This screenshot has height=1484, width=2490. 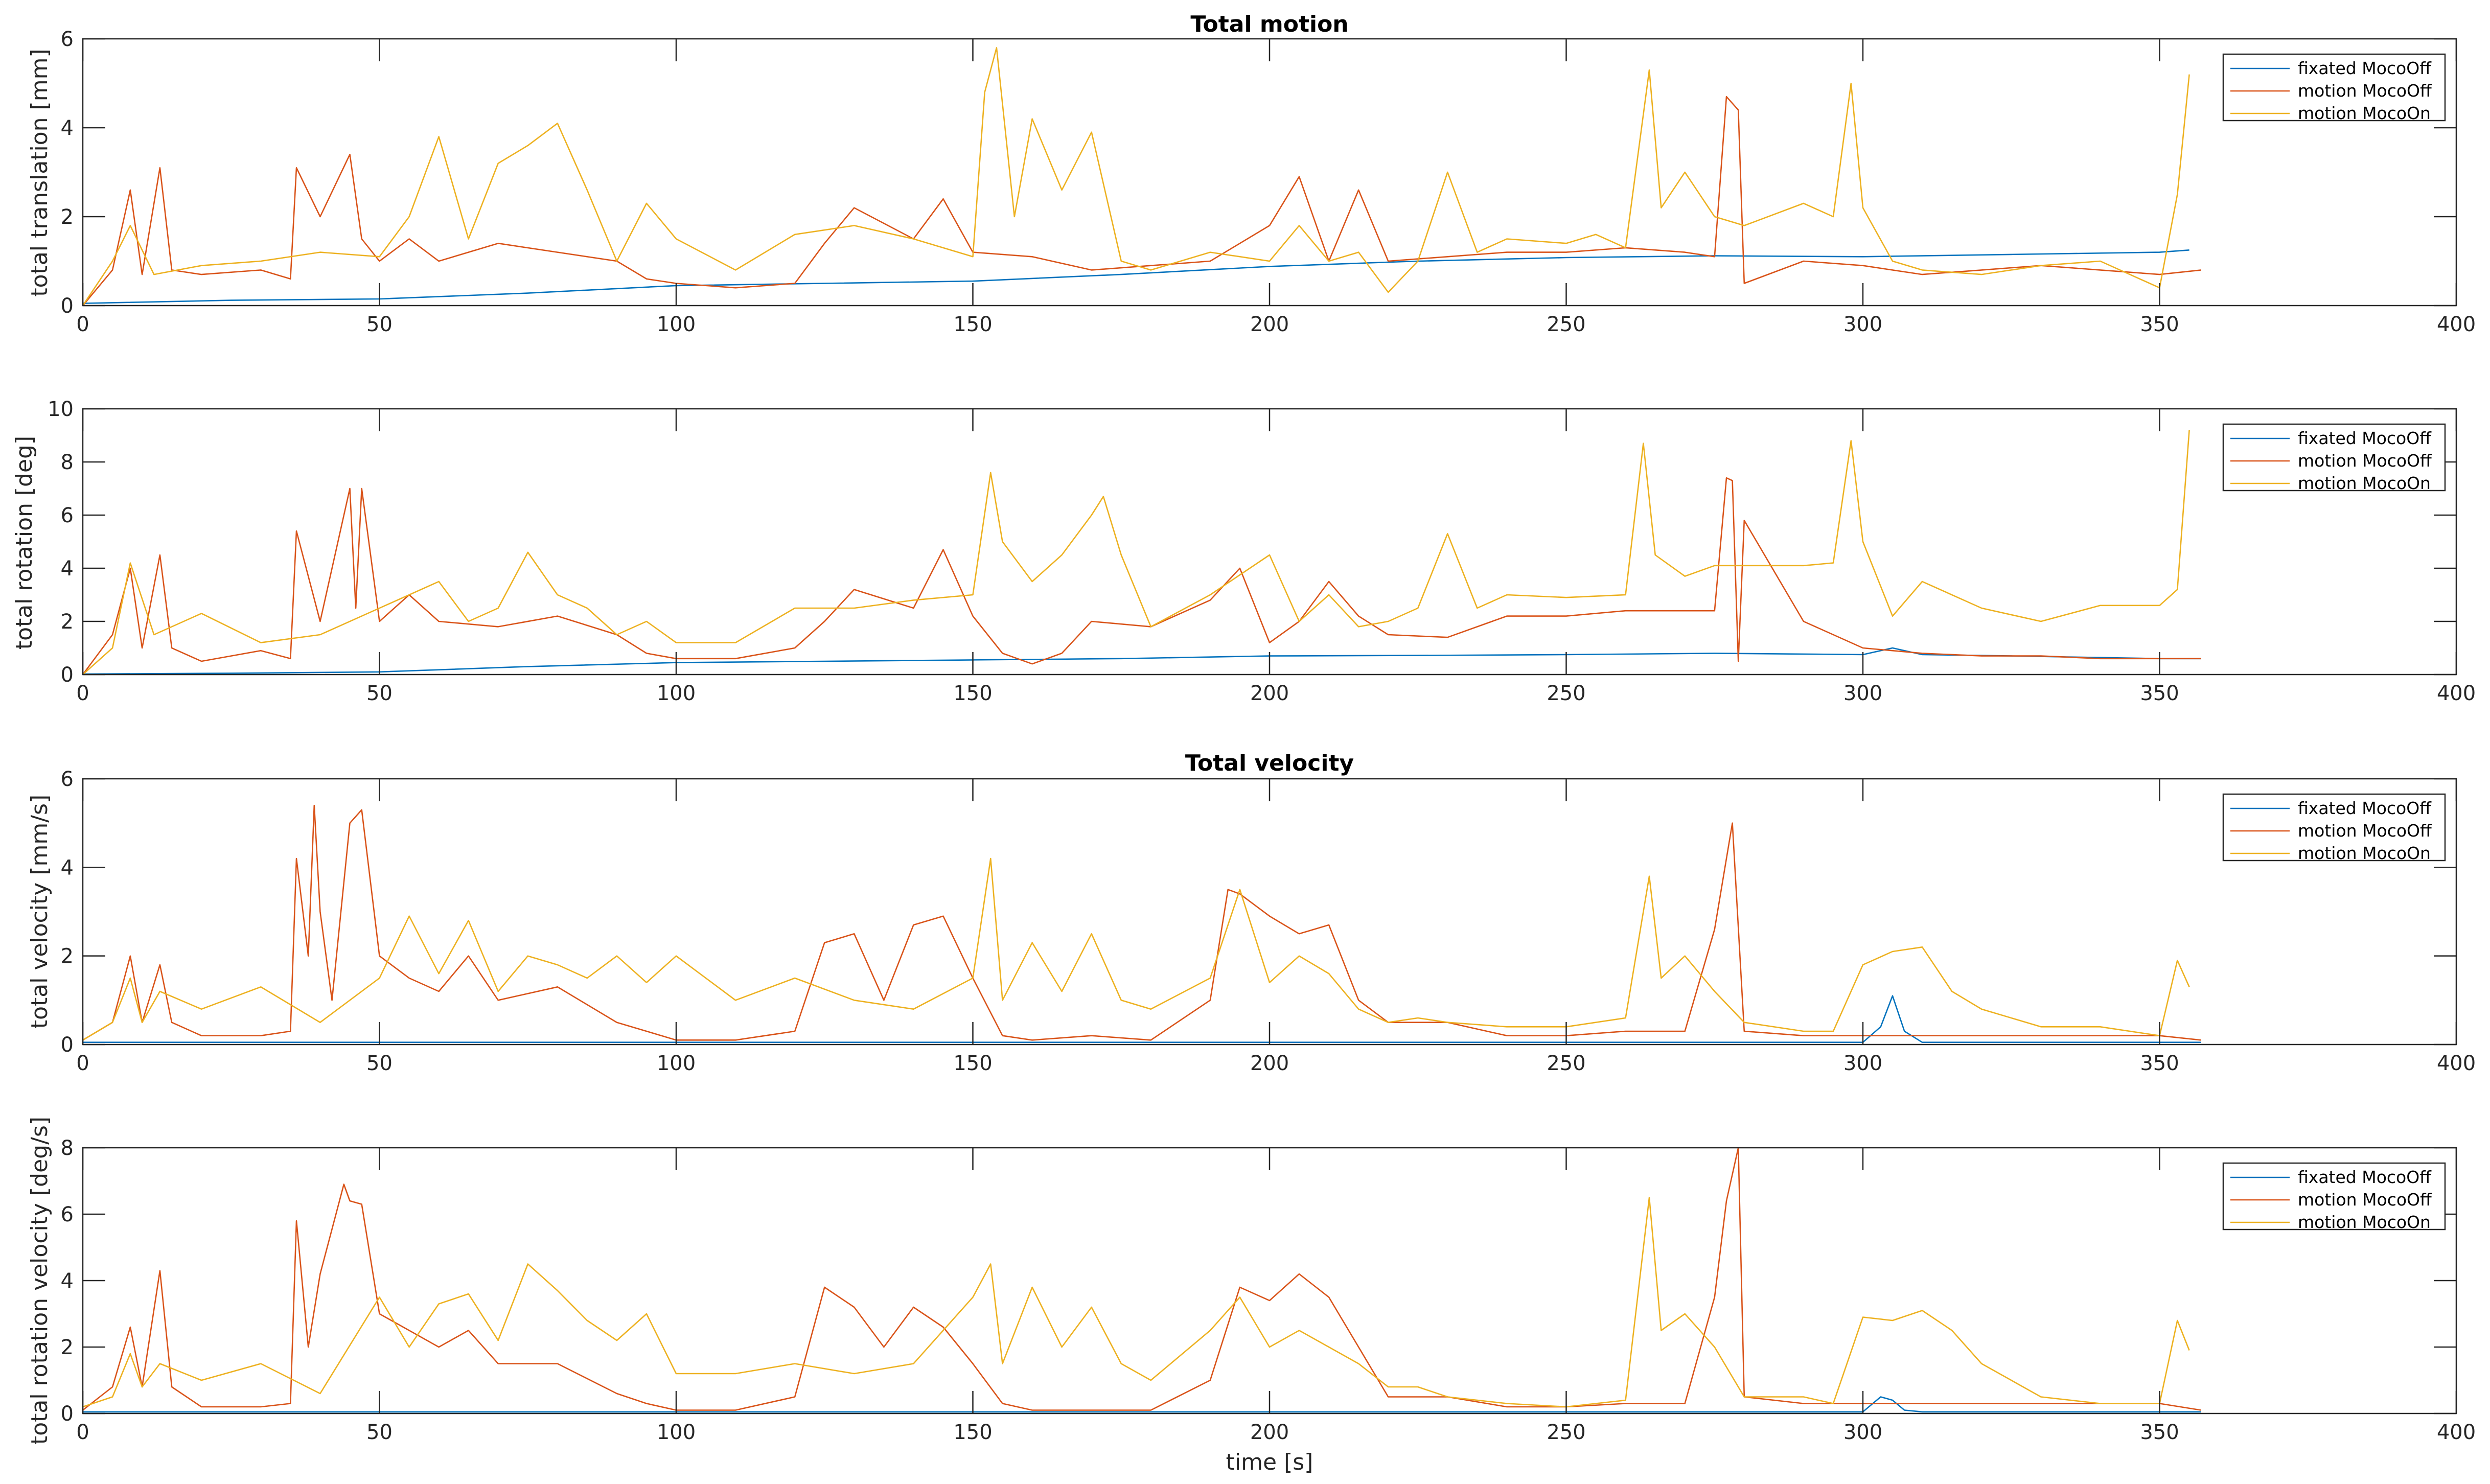 What do you see at coordinates (1269, 763) in the screenshot?
I see `chart-title: Total velocity` at bounding box center [1269, 763].